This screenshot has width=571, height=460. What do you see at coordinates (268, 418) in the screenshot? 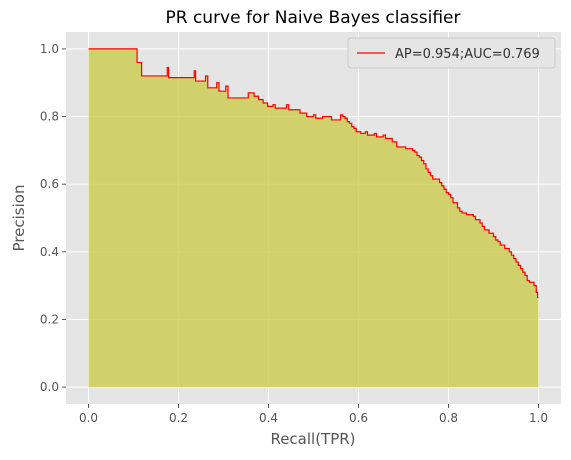
I see `x-tick-label-2: 0.4` at bounding box center [268, 418].